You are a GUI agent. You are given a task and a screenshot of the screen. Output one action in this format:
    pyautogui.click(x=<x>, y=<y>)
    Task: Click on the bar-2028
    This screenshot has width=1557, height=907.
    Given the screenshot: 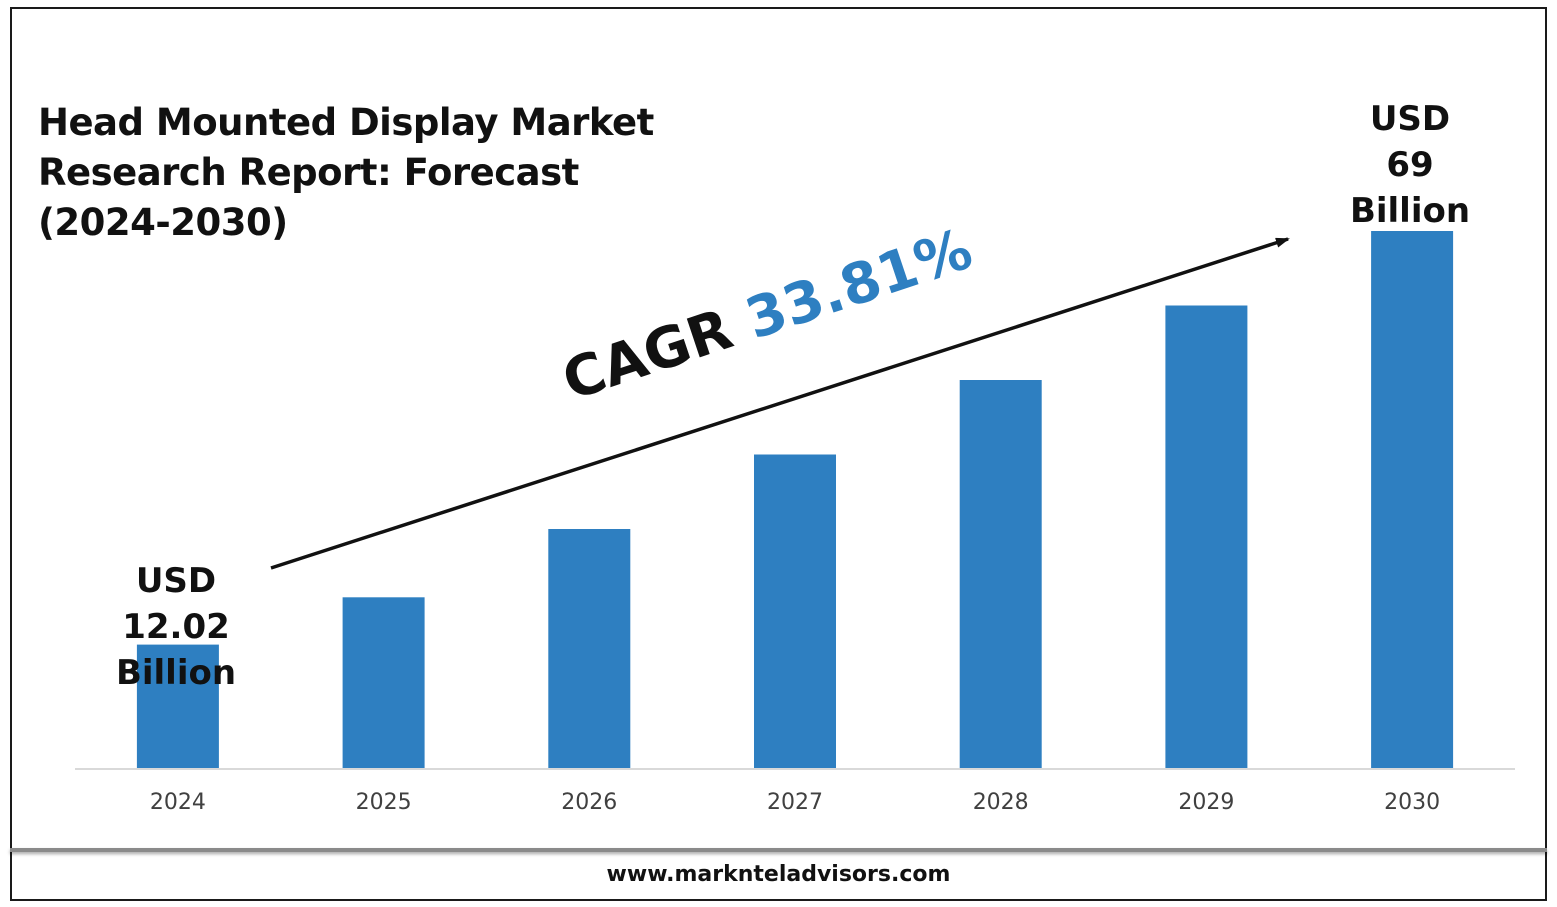 What is the action you would take?
    pyautogui.click(x=1000, y=574)
    